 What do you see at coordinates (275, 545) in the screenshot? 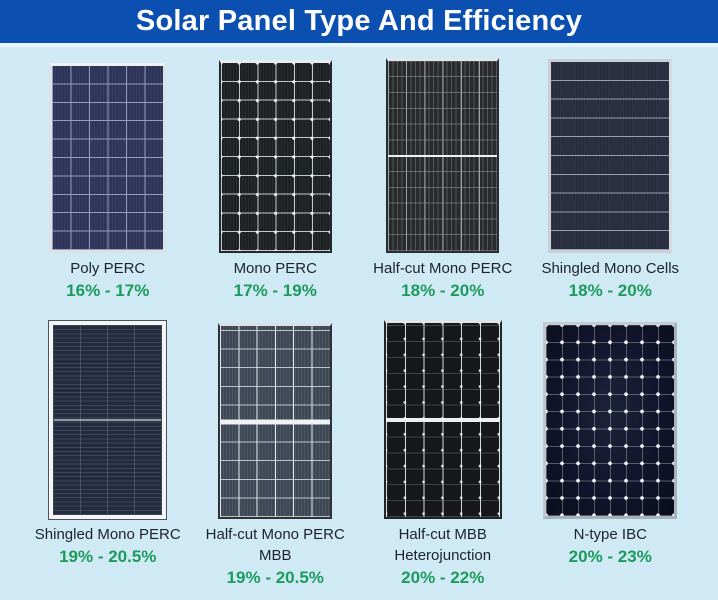
I see `panel-type-label: Half-cut Mono PERC MBB` at bounding box center [275, 545].